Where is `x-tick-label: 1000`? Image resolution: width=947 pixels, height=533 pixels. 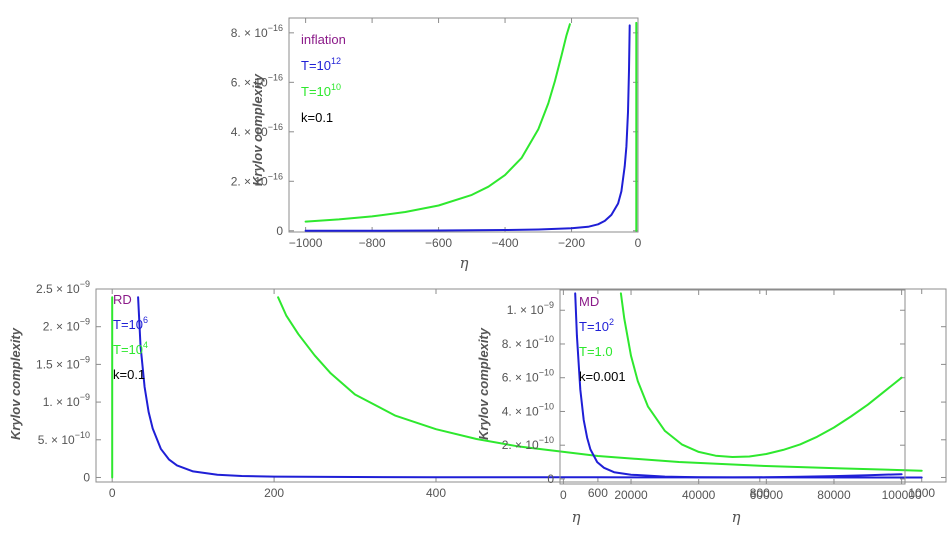 x-tick-label: 1000 is located at coordinates (921, 493).